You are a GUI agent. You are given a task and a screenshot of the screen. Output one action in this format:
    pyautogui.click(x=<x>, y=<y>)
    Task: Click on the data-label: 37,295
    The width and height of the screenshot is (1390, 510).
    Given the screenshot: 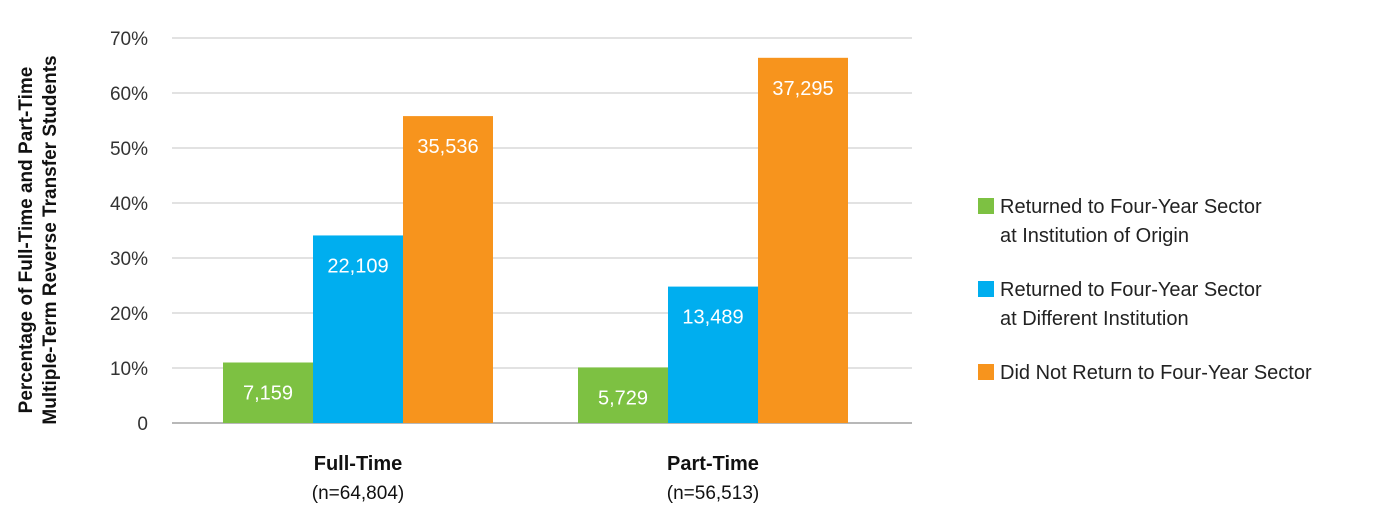 What is the action you would take?
    pyautogui.click(x=802, y=89)
    